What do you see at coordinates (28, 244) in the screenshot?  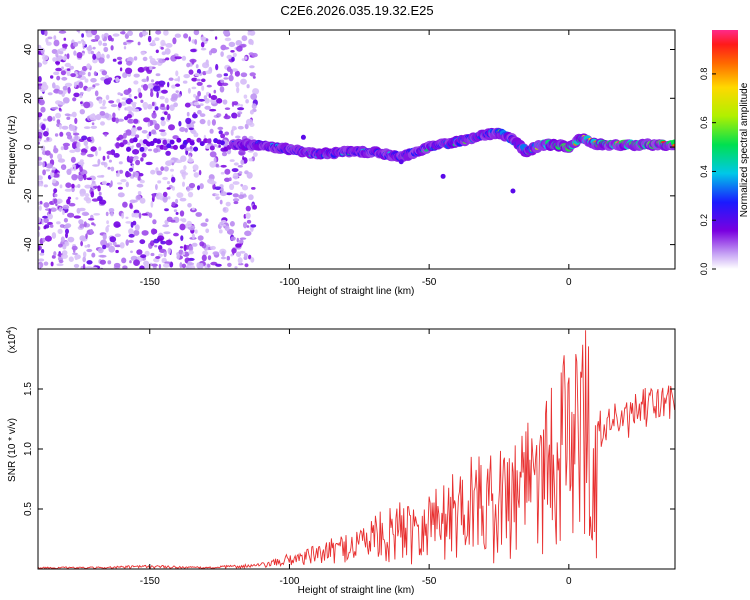 I see `y-tick-label: -40` at bounding box center [28, 244].